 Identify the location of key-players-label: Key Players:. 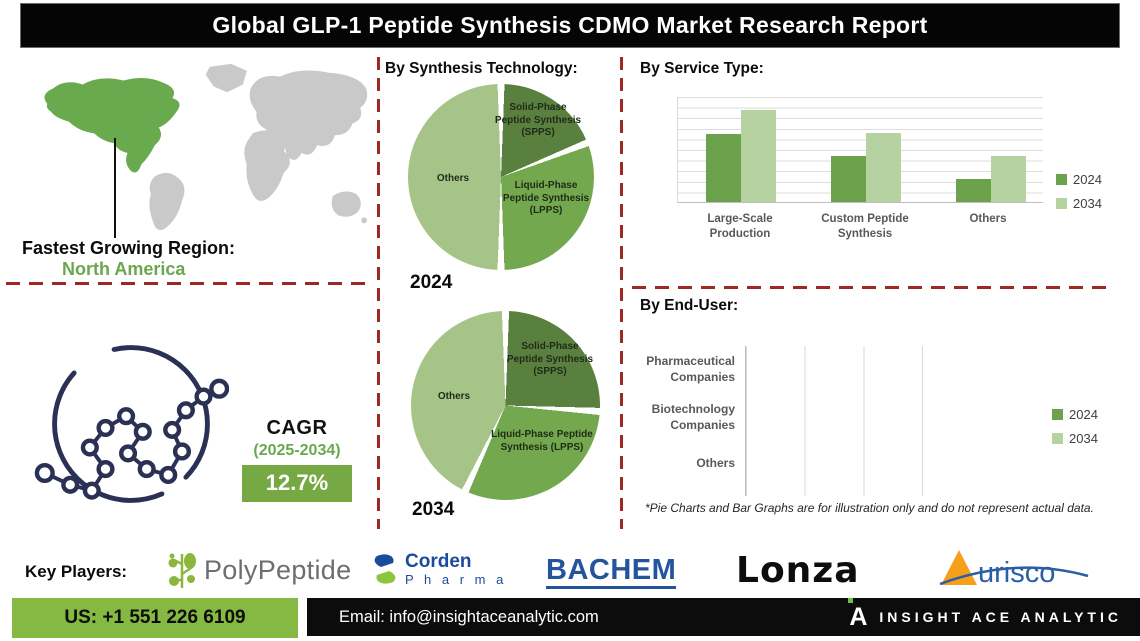
(76, 571).